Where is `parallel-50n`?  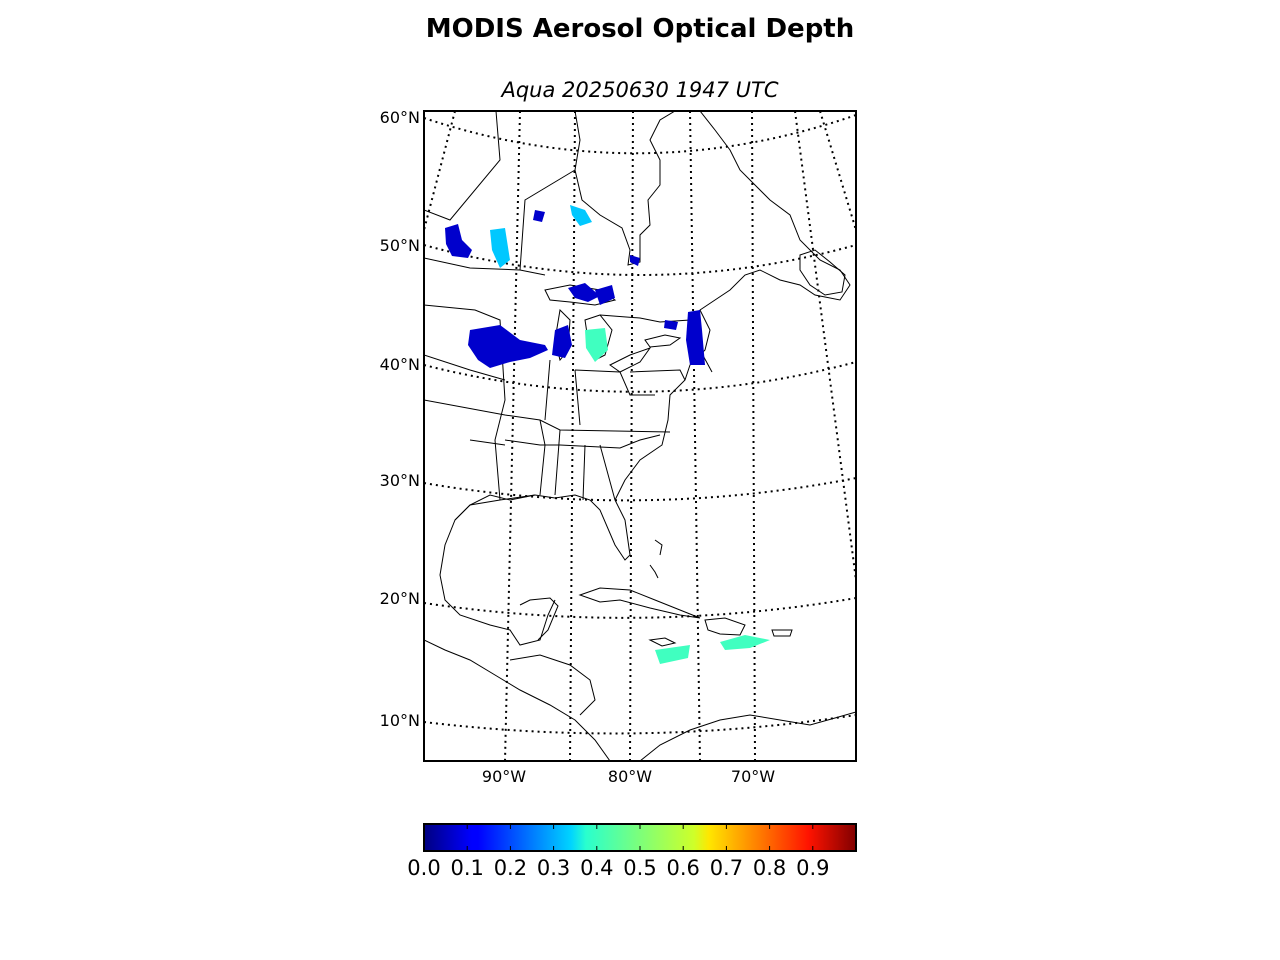
parallel-50n is located at coordinates (640, 260).